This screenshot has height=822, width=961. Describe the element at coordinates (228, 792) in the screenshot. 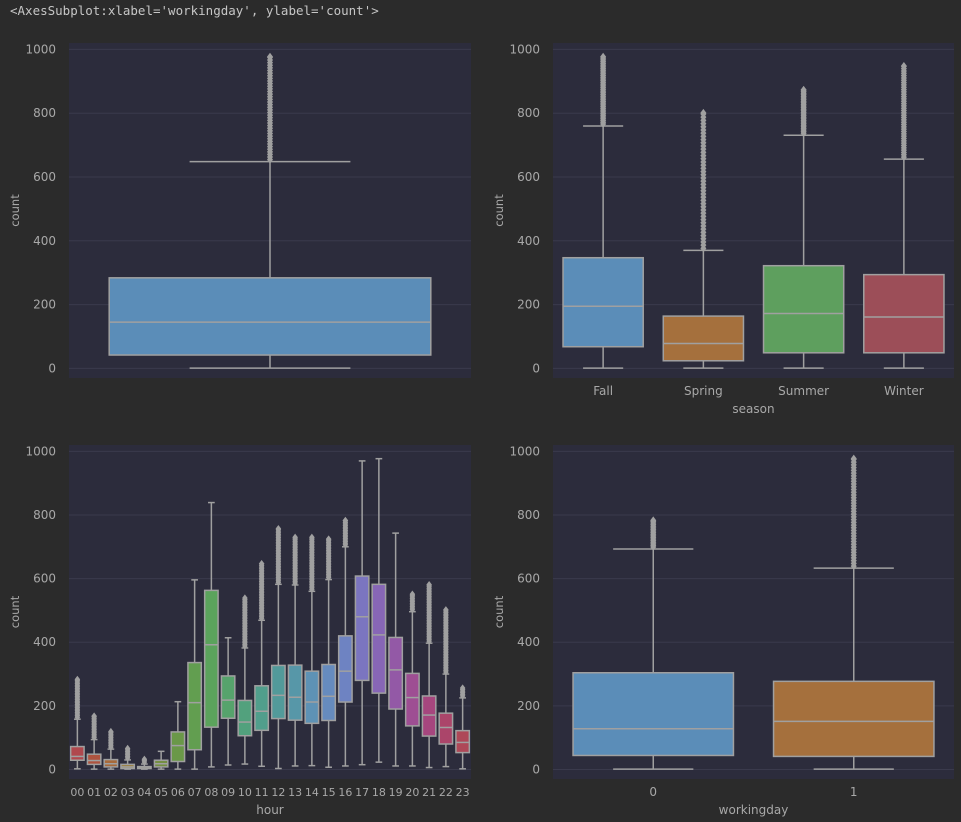

I see `x-tick-label: 09` at that location.